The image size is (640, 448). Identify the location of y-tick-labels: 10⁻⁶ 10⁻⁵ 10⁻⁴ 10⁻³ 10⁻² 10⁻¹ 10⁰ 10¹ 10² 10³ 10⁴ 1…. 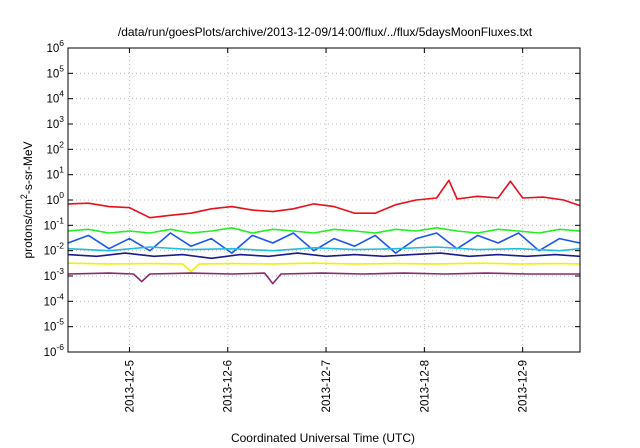
(54, 198).